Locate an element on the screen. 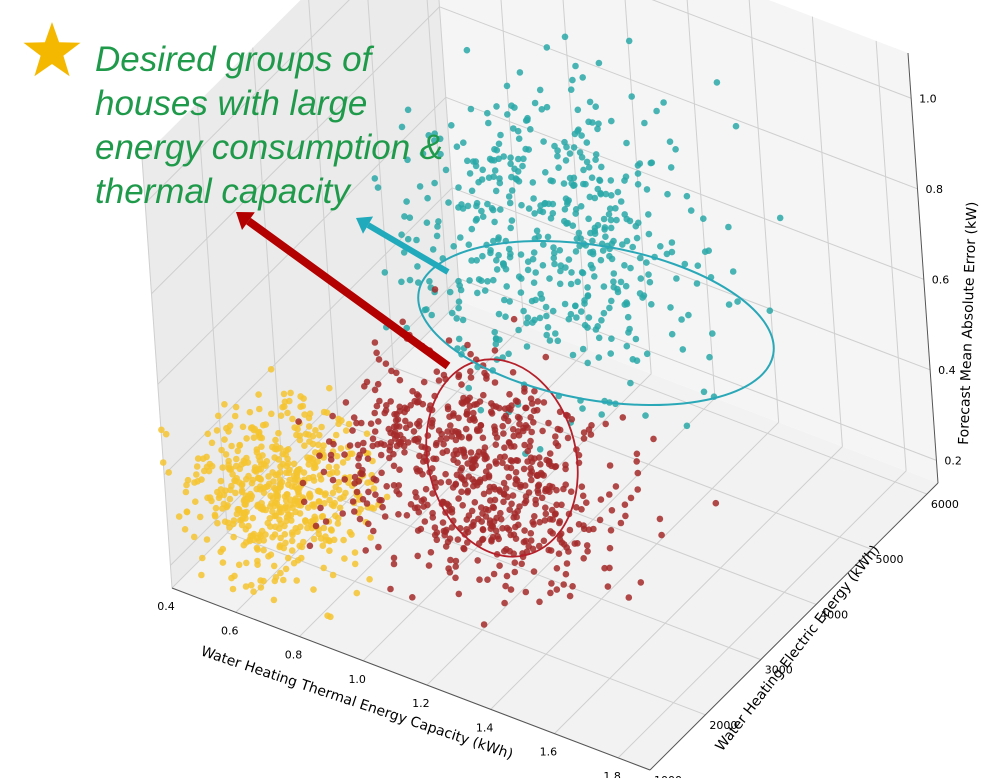 Image resolution: width=991 pixels, height=778 pixels. grid-line-y-floor is located at coordinates (632, 458).